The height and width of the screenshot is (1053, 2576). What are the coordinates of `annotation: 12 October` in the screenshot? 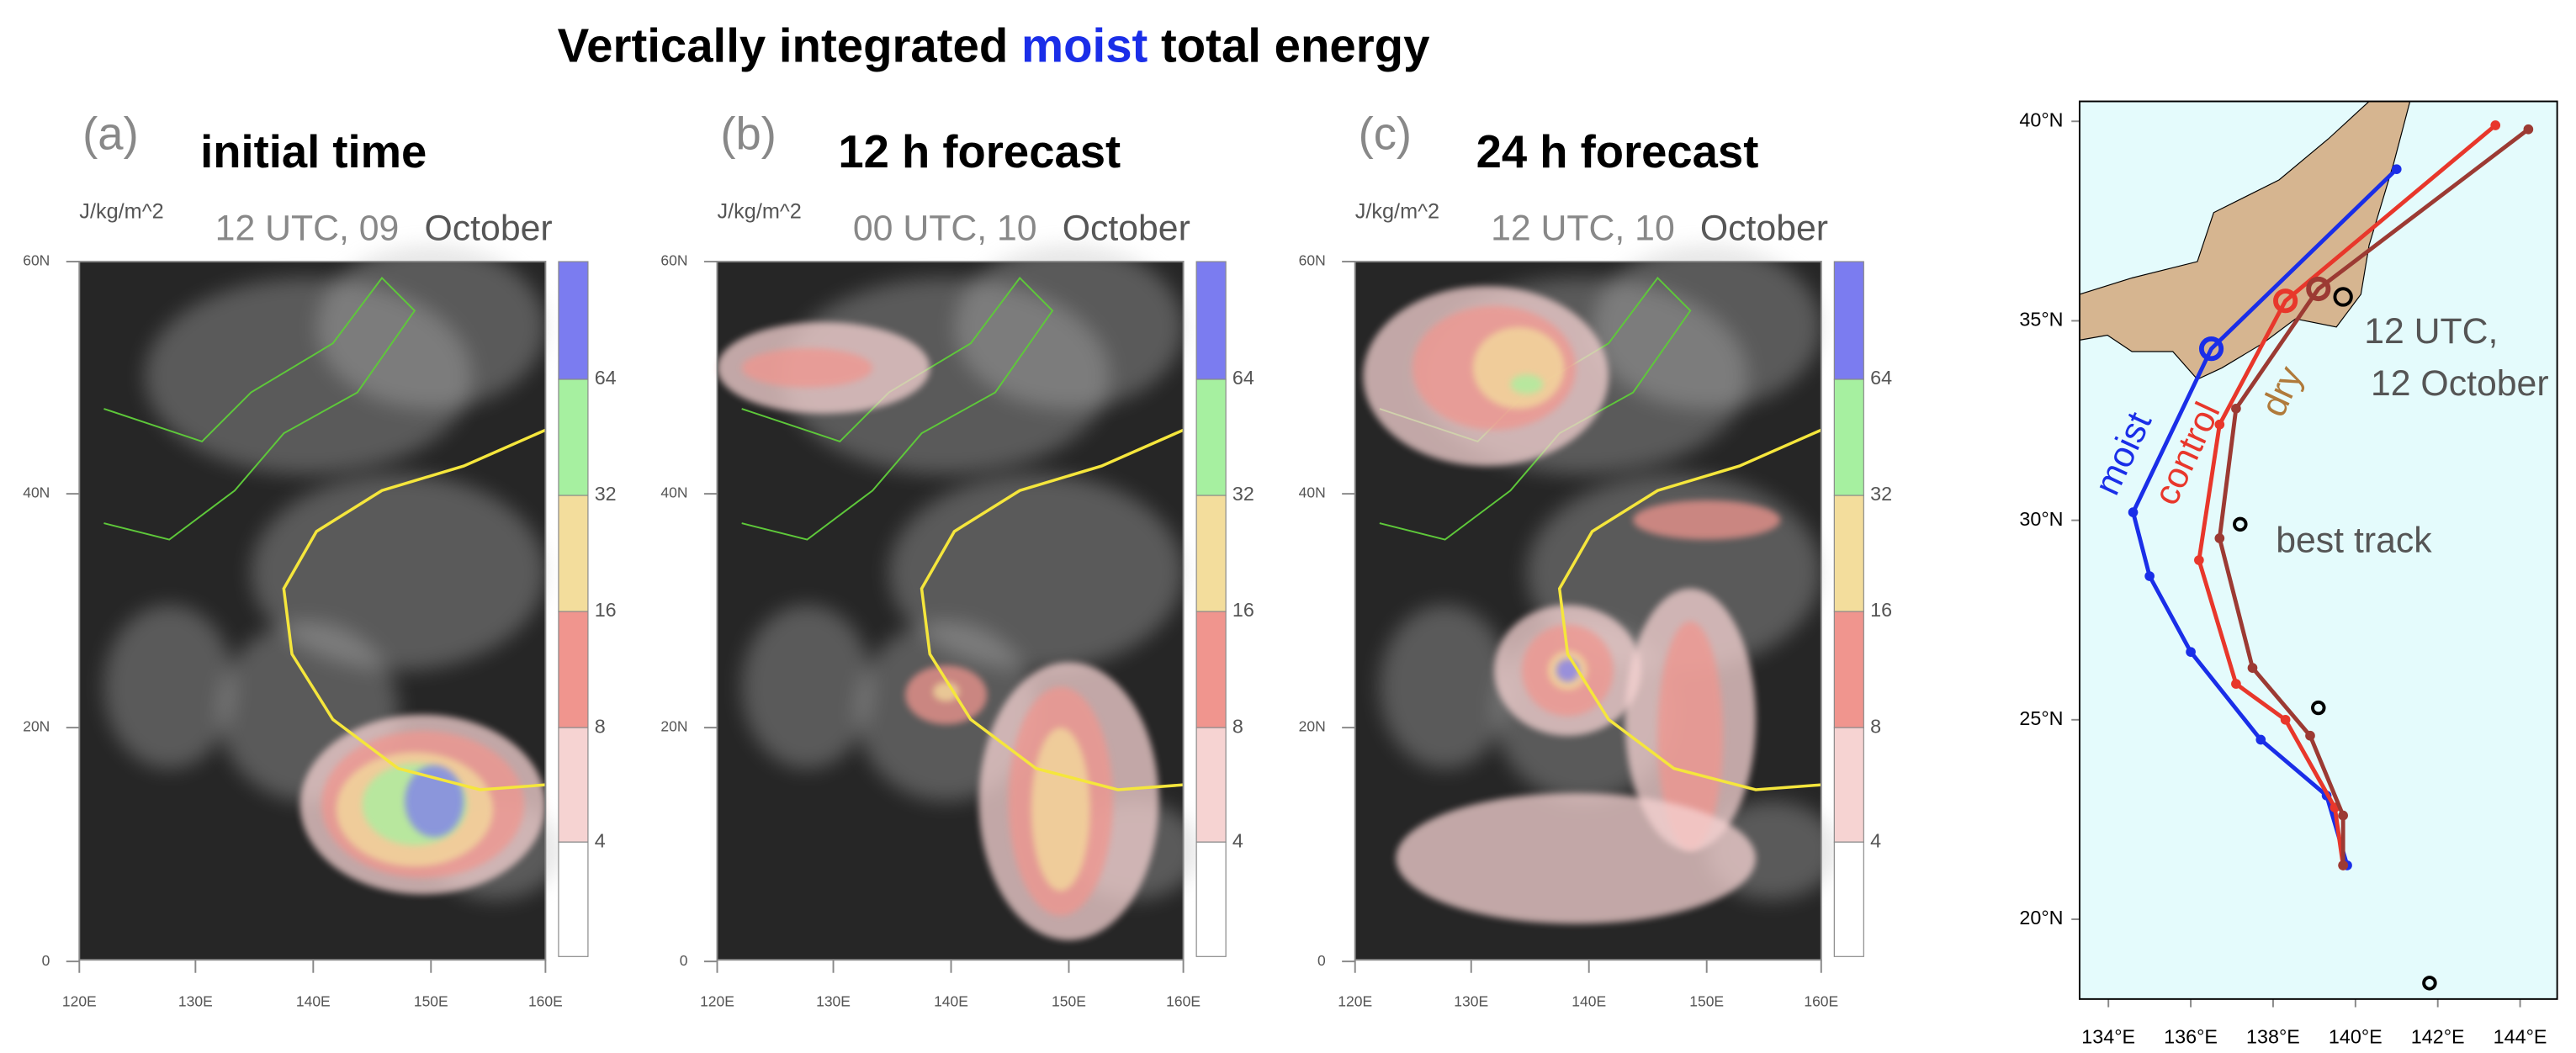 It's located at (2460, 383).